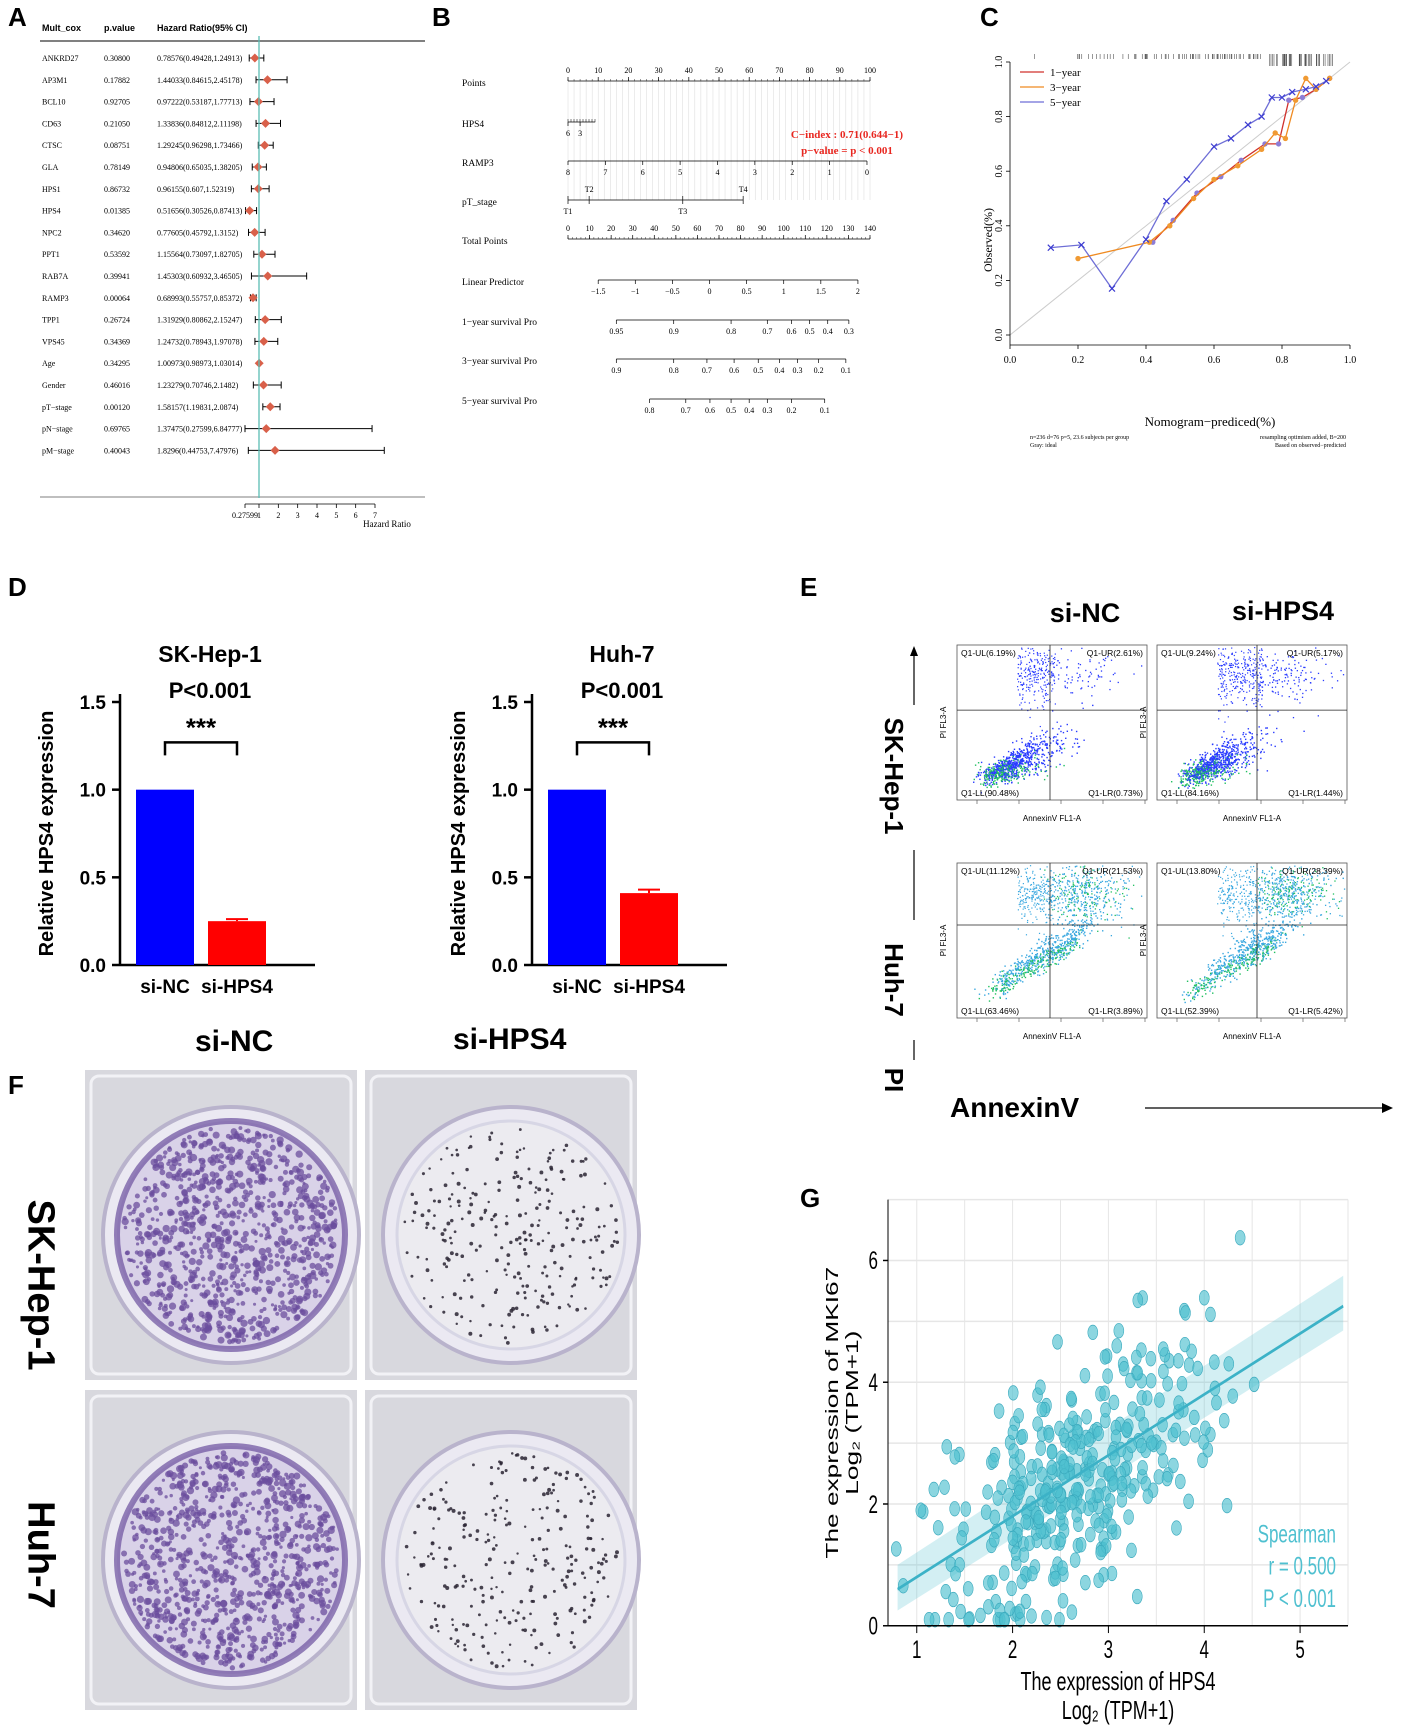 Image resolution: width=1409 pixels, height=1731 pixels. I want to click on flow-quadrant-lr: Q1-LR(1.44%), so click(1315, 793).